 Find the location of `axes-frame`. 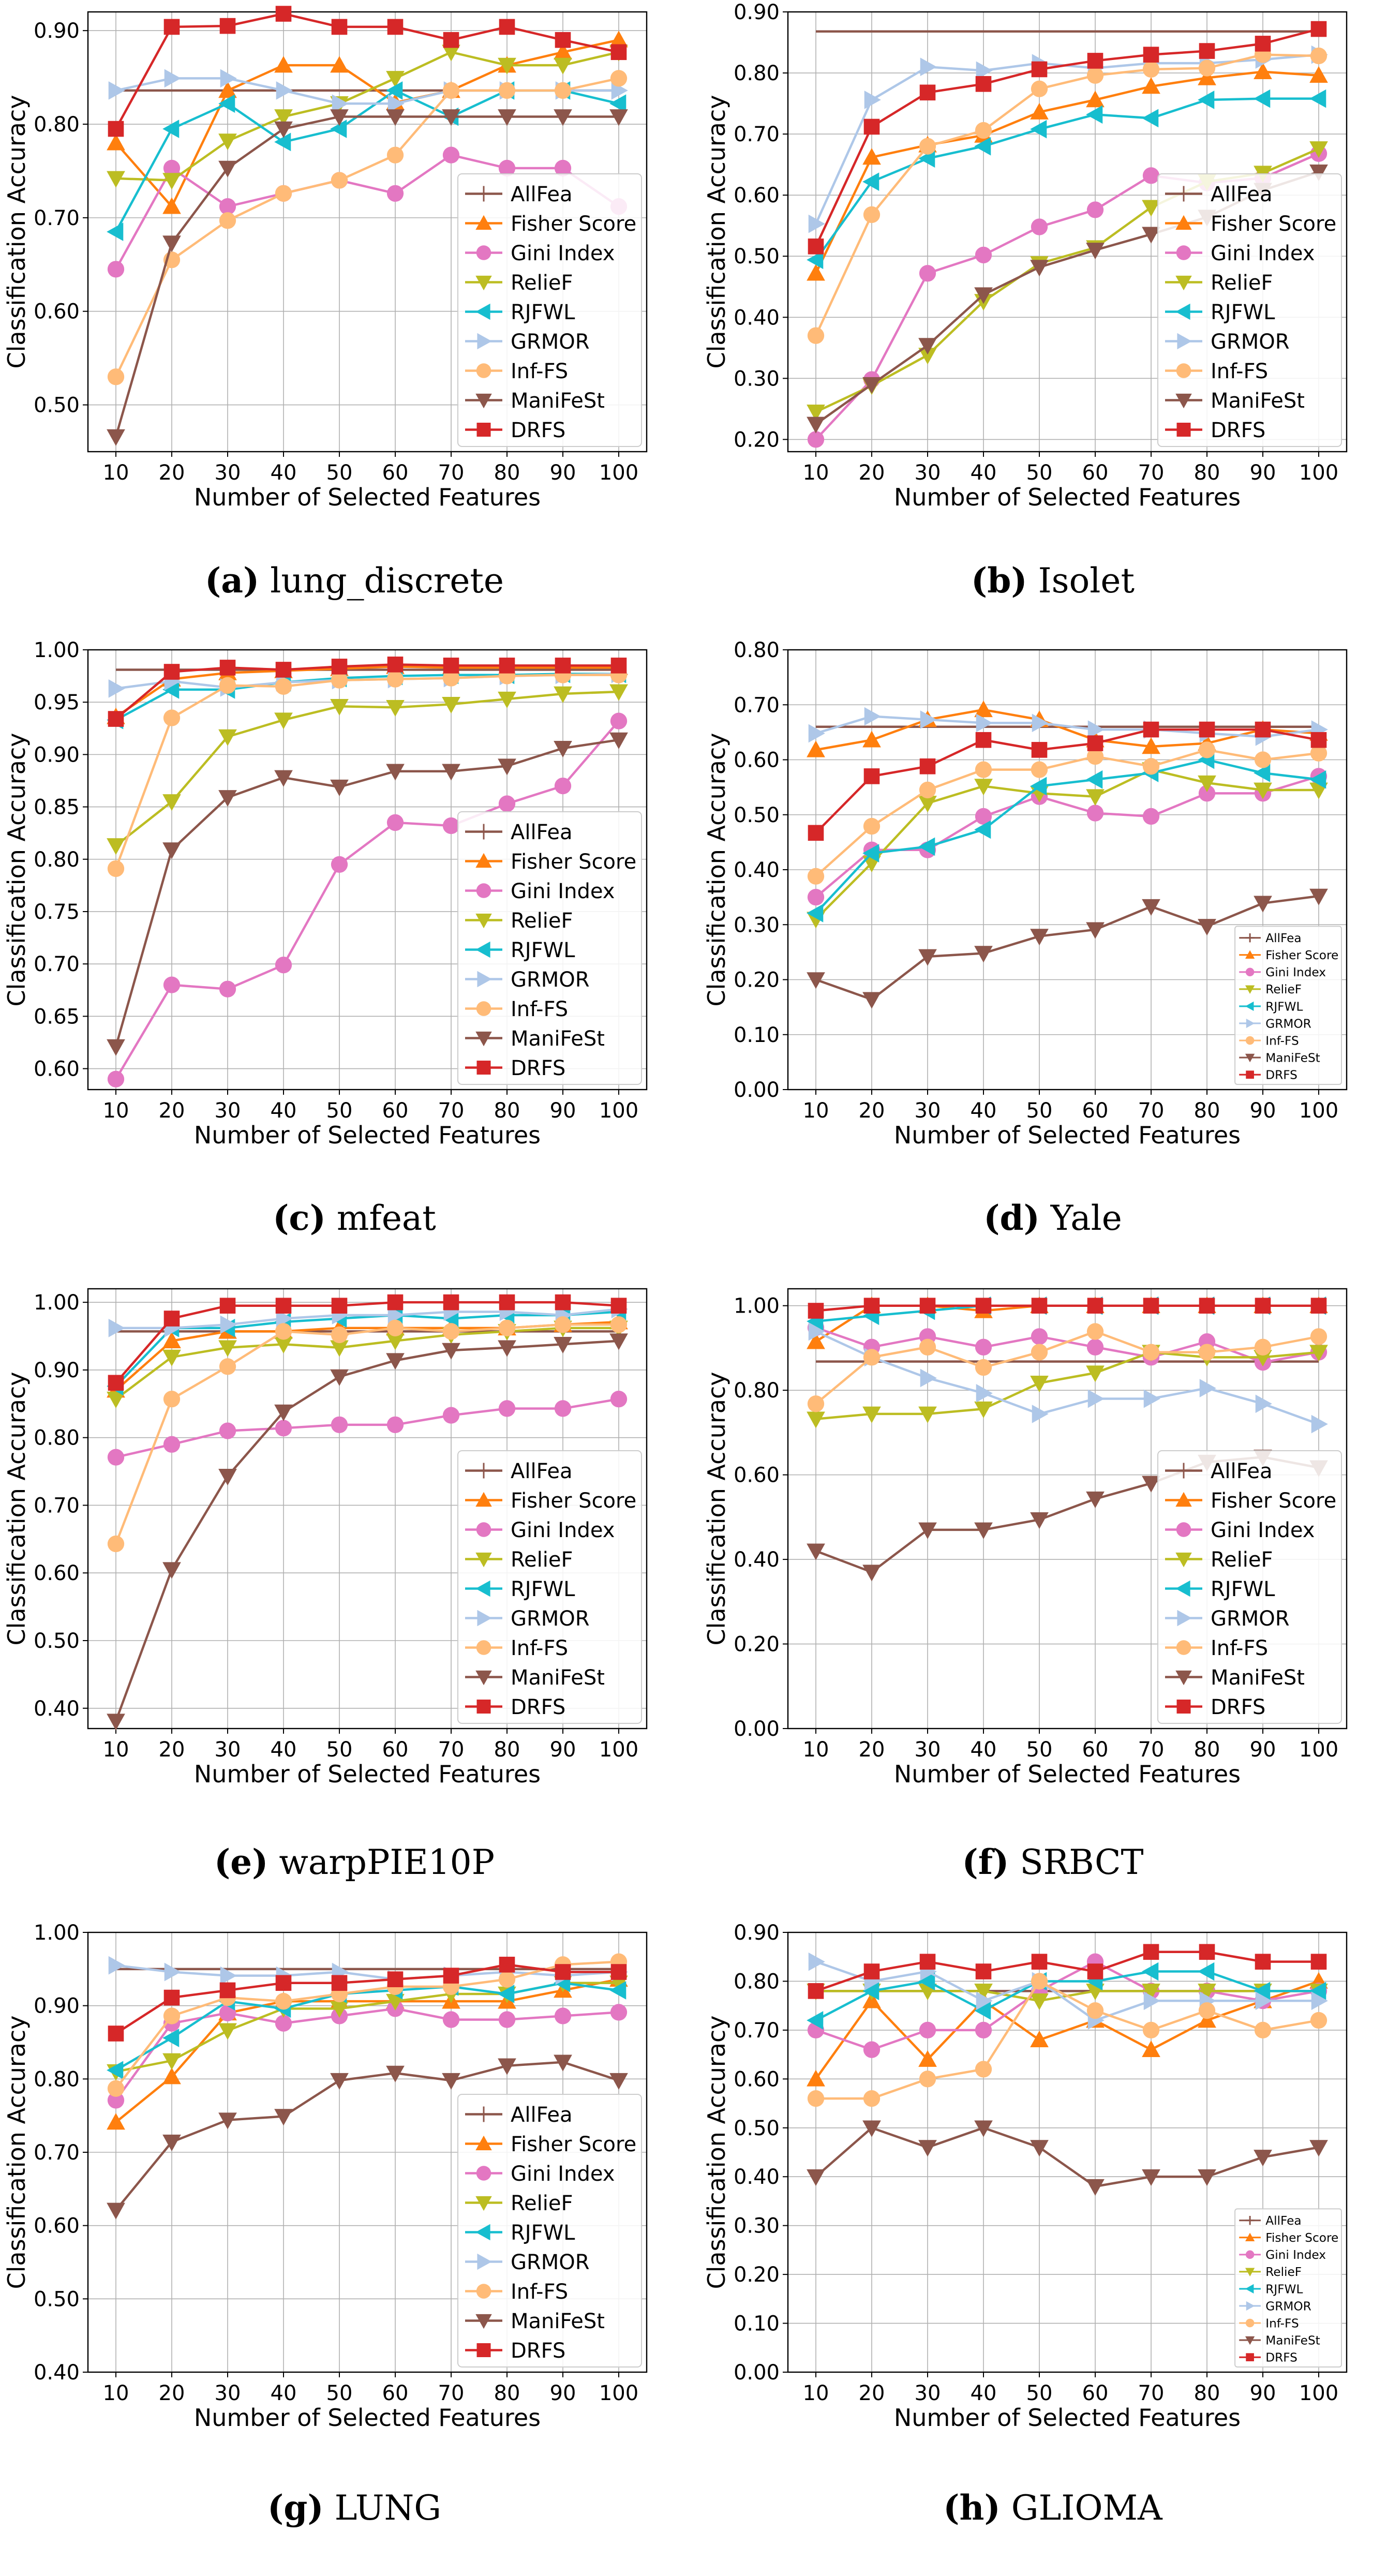

axes-frame is located at coordinates (367, 1509).